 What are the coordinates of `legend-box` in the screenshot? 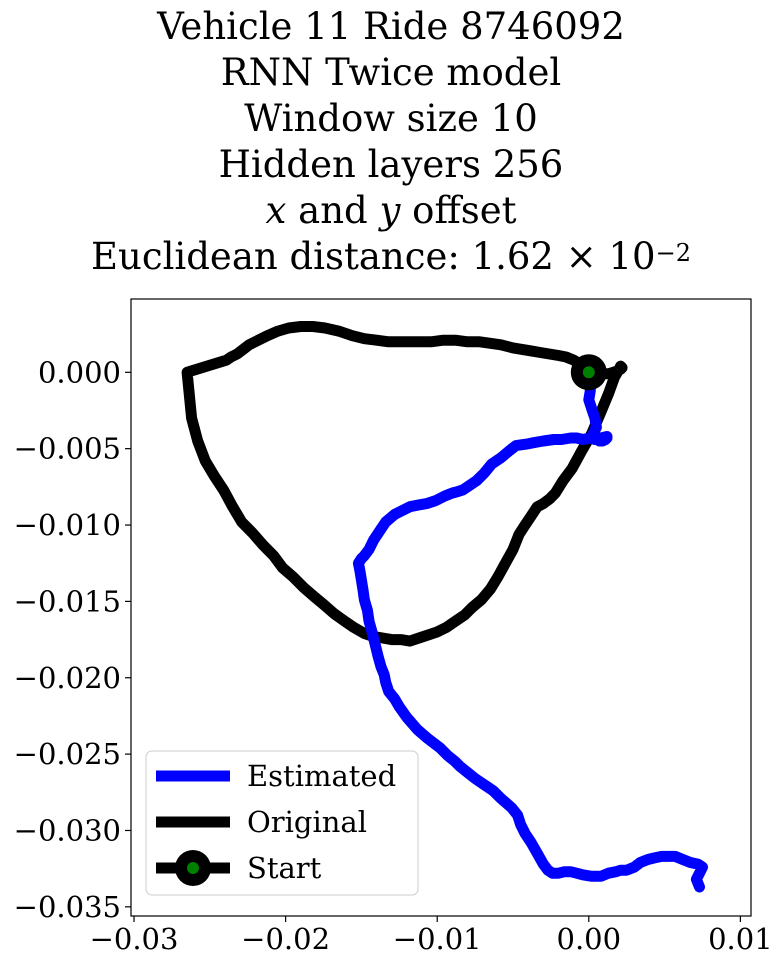 It's located at (282, 823).